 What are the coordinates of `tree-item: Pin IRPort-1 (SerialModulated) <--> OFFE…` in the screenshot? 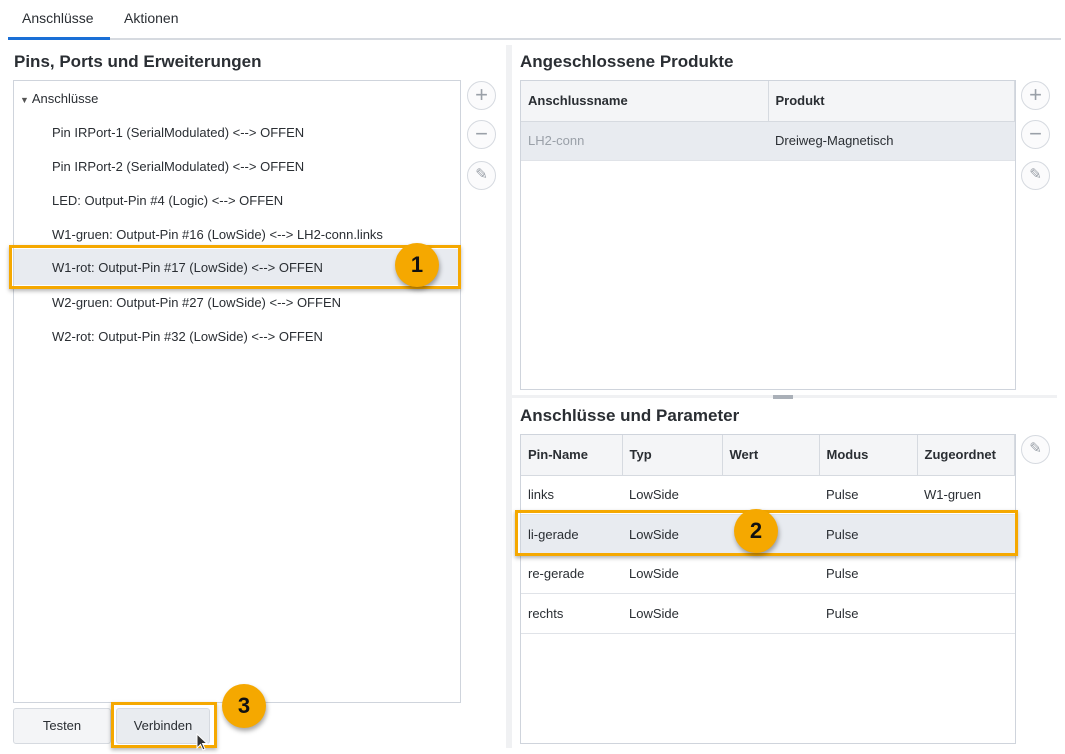 It's located at (178, 132).